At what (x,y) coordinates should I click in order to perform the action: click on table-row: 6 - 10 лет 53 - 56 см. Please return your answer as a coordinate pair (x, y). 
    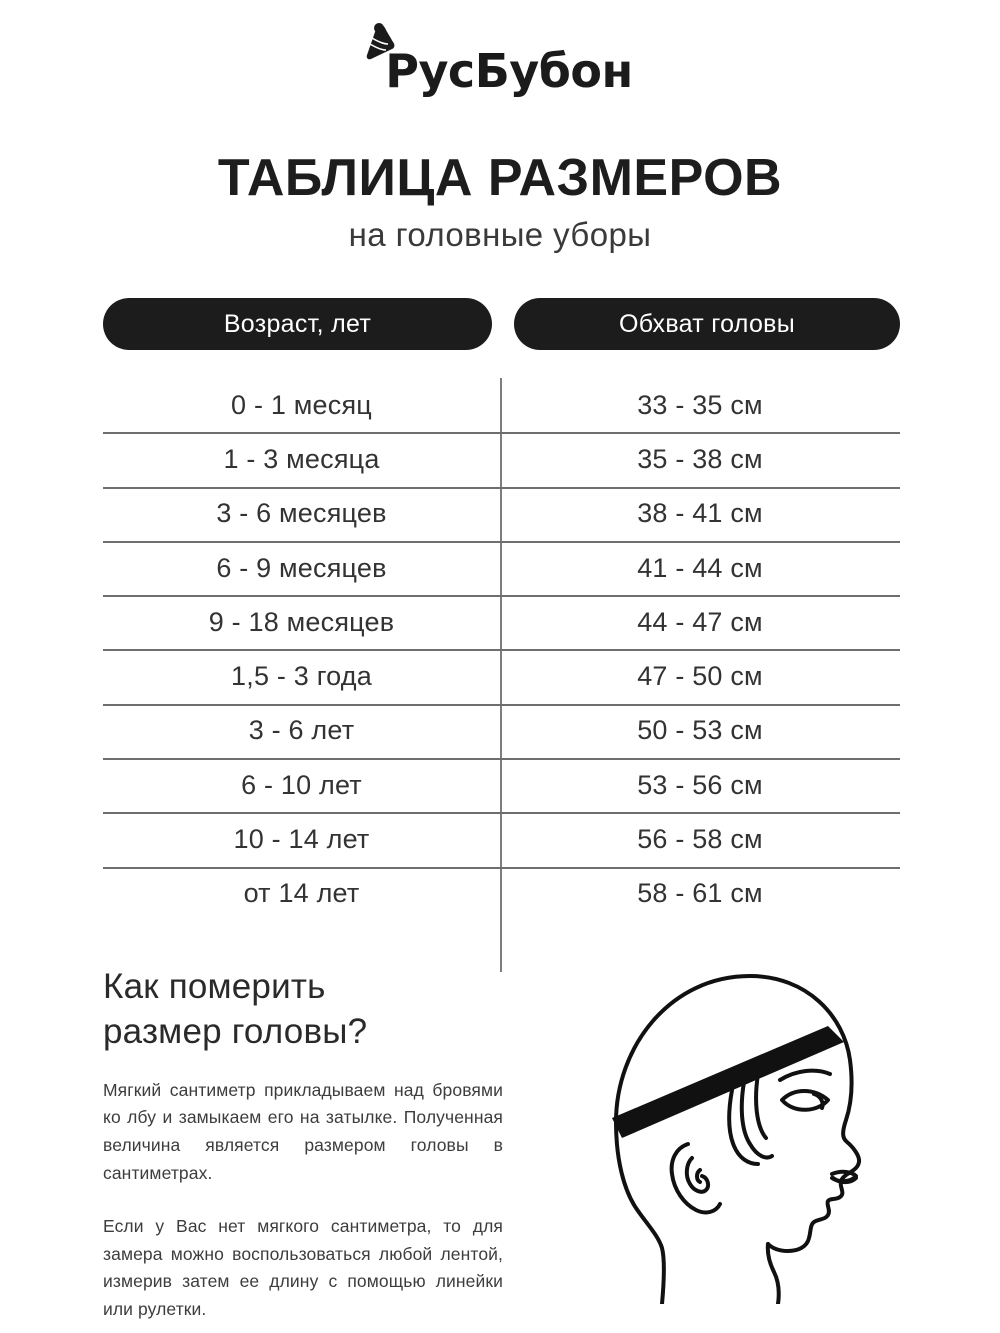
    Looking at the image, I should click on (501, 785).